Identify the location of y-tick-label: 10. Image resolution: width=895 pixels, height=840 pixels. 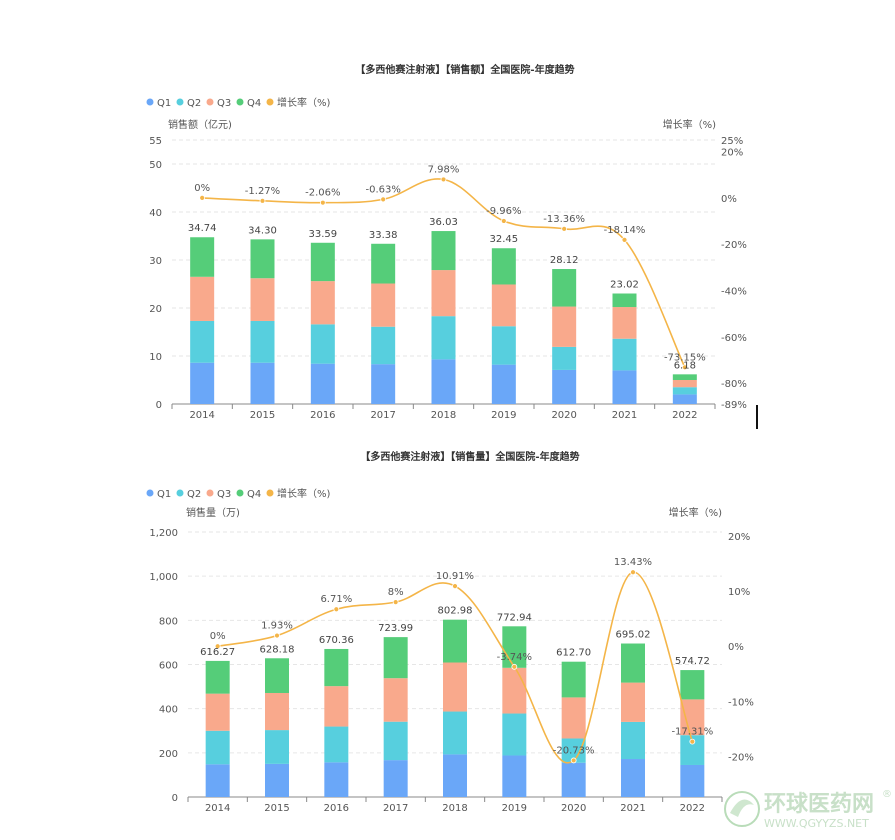
(155, 357).